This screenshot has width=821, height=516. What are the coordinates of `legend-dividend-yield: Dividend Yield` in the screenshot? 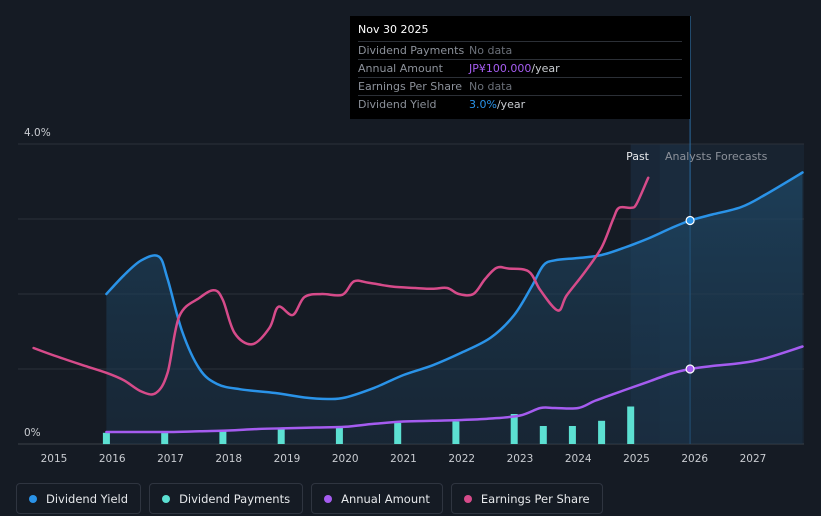 It's located at (79, 498).